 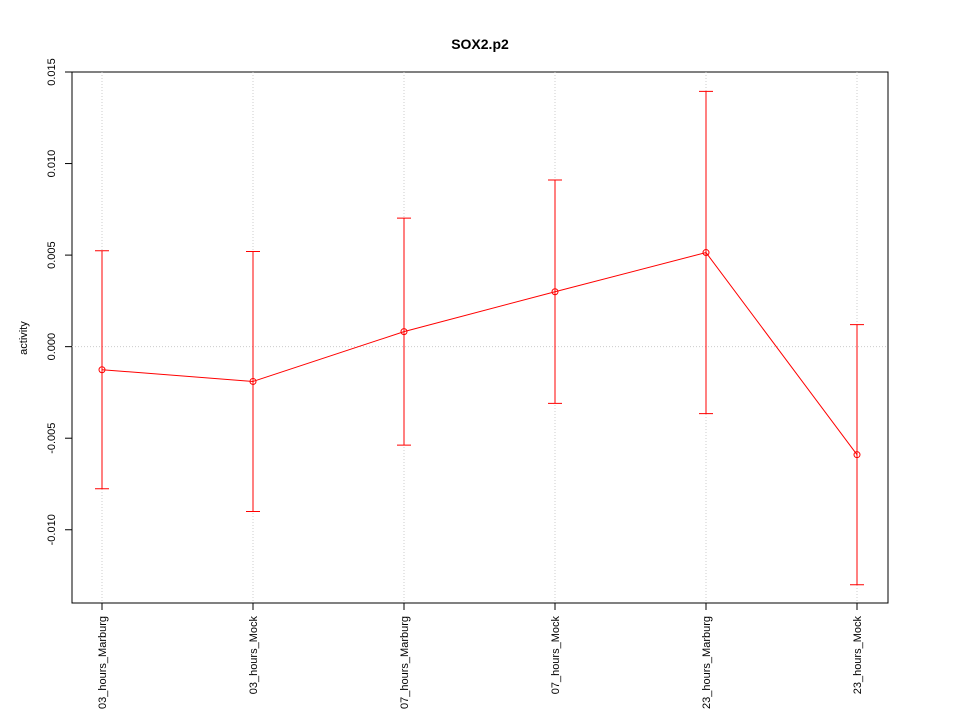 I want to click on y-tick-label: 0.010, so click(x=52, y=164).